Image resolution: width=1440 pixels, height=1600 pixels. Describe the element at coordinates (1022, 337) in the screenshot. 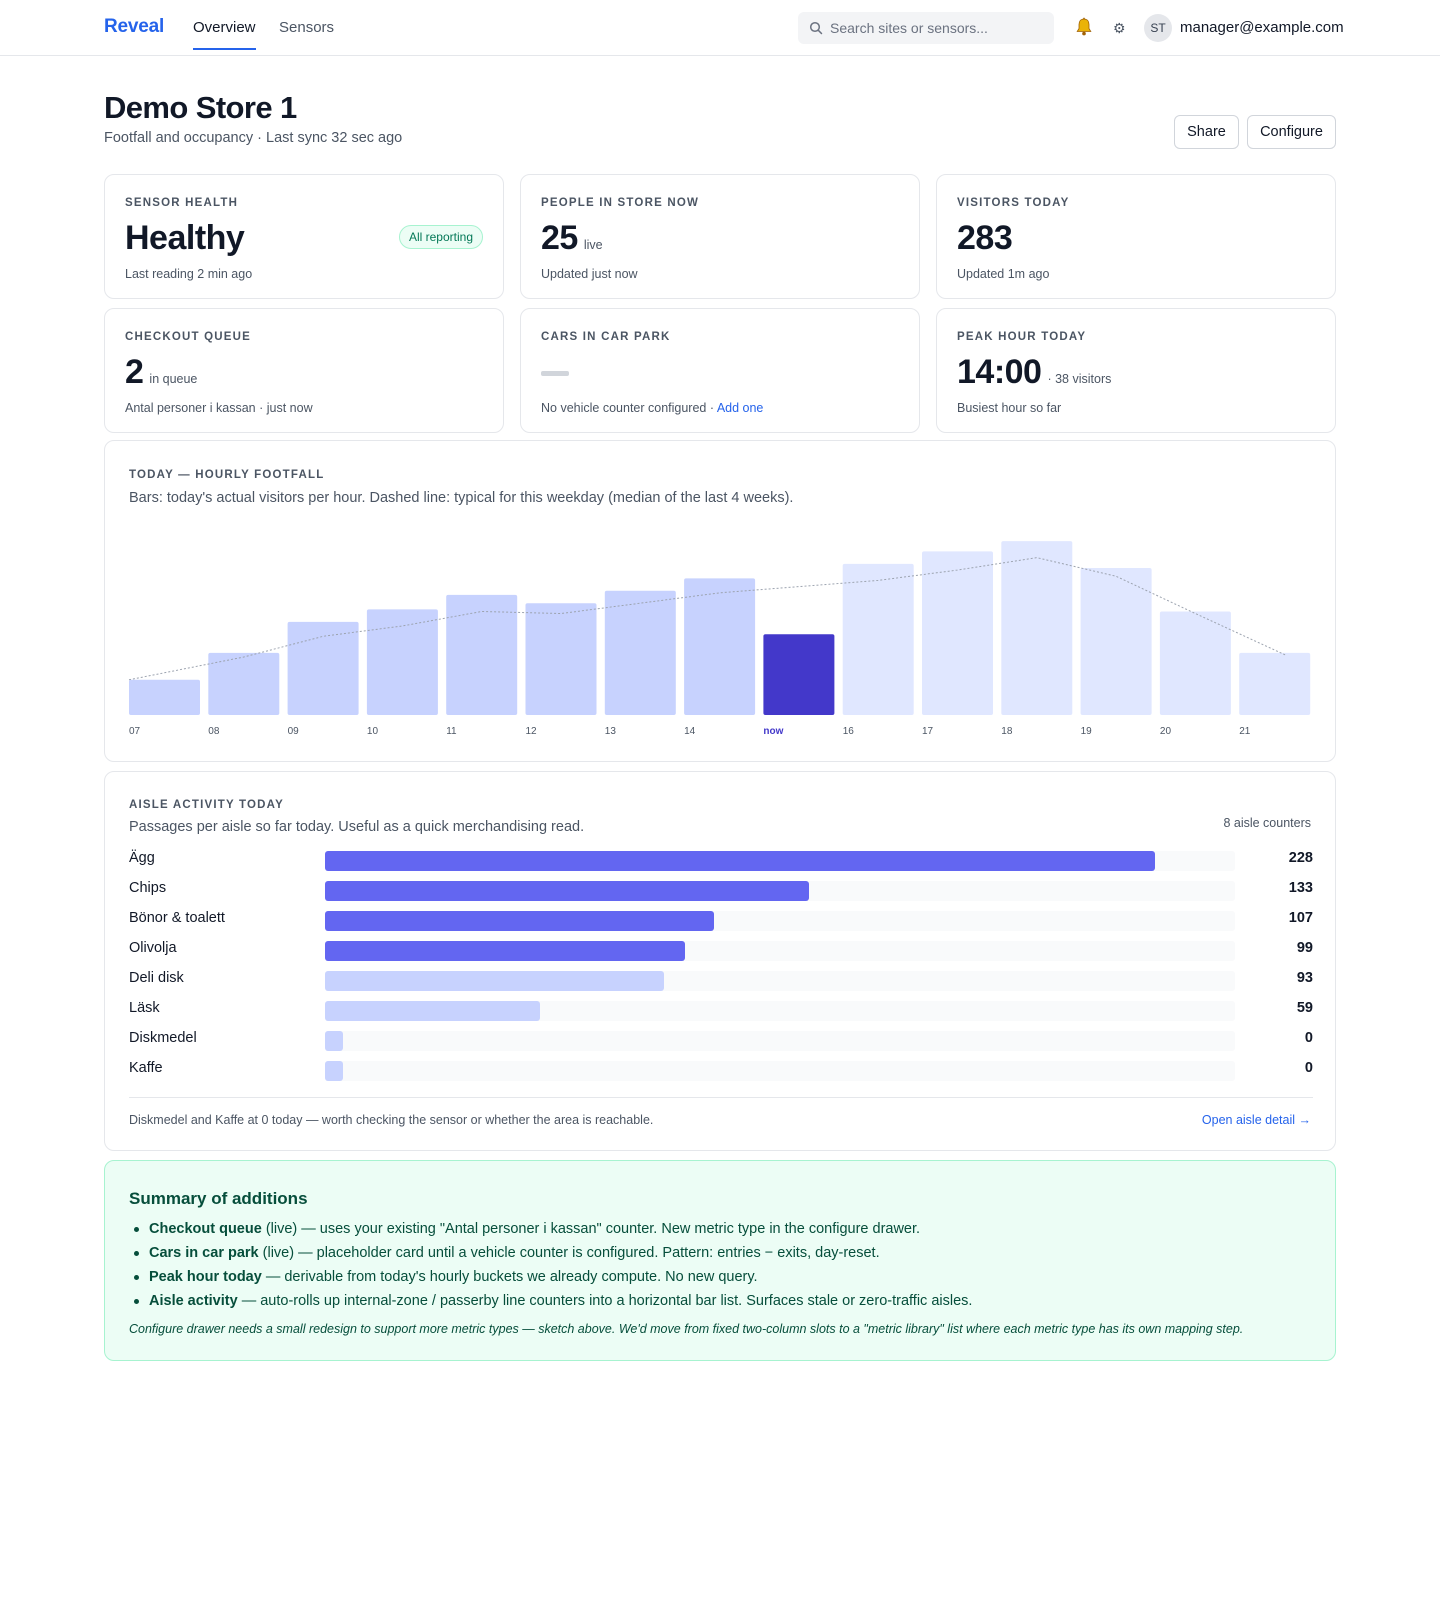

I see `card-label: PEAK HOUR TODAY` at that location.